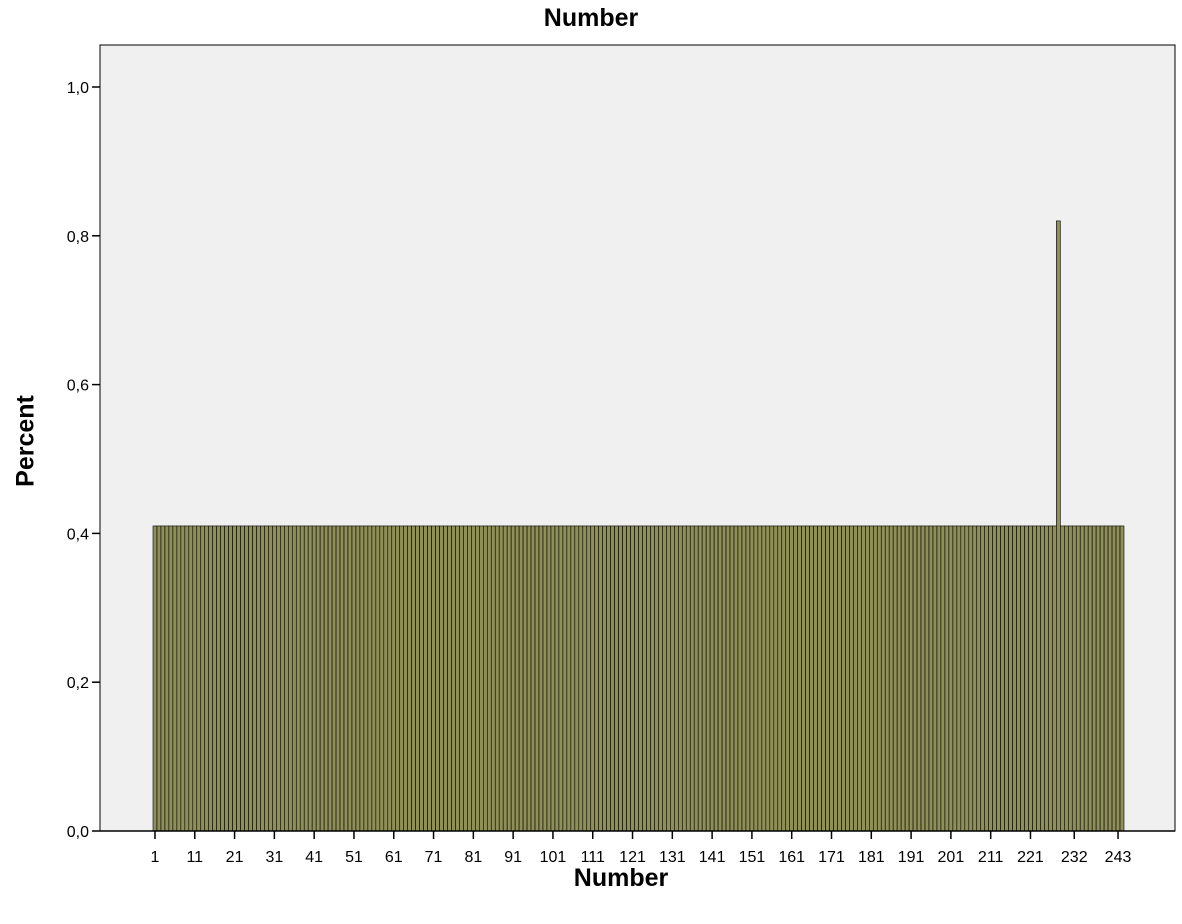 The width and height of the screenshot is (1182, 924). Describe the element at coordinates (1118, 857) in the screenshot. I see `x-tick-label: 243` at that location.